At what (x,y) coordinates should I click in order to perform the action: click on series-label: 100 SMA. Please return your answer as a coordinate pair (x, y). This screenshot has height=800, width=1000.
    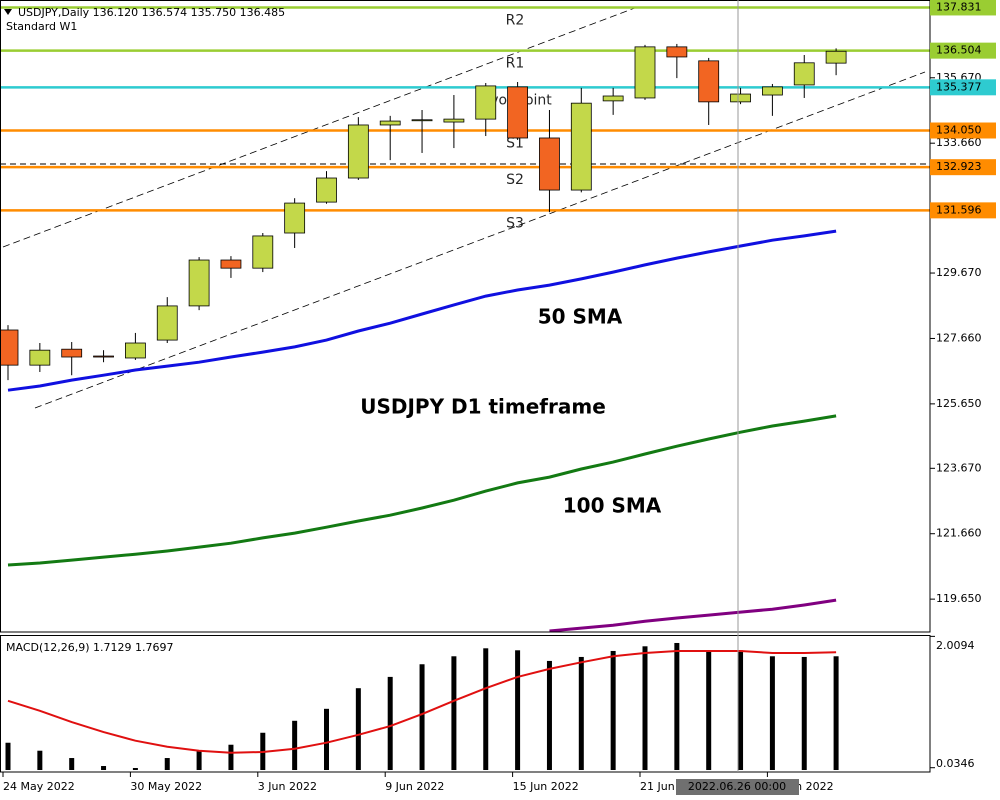
    Looking at the image, I should click on (612, 506).